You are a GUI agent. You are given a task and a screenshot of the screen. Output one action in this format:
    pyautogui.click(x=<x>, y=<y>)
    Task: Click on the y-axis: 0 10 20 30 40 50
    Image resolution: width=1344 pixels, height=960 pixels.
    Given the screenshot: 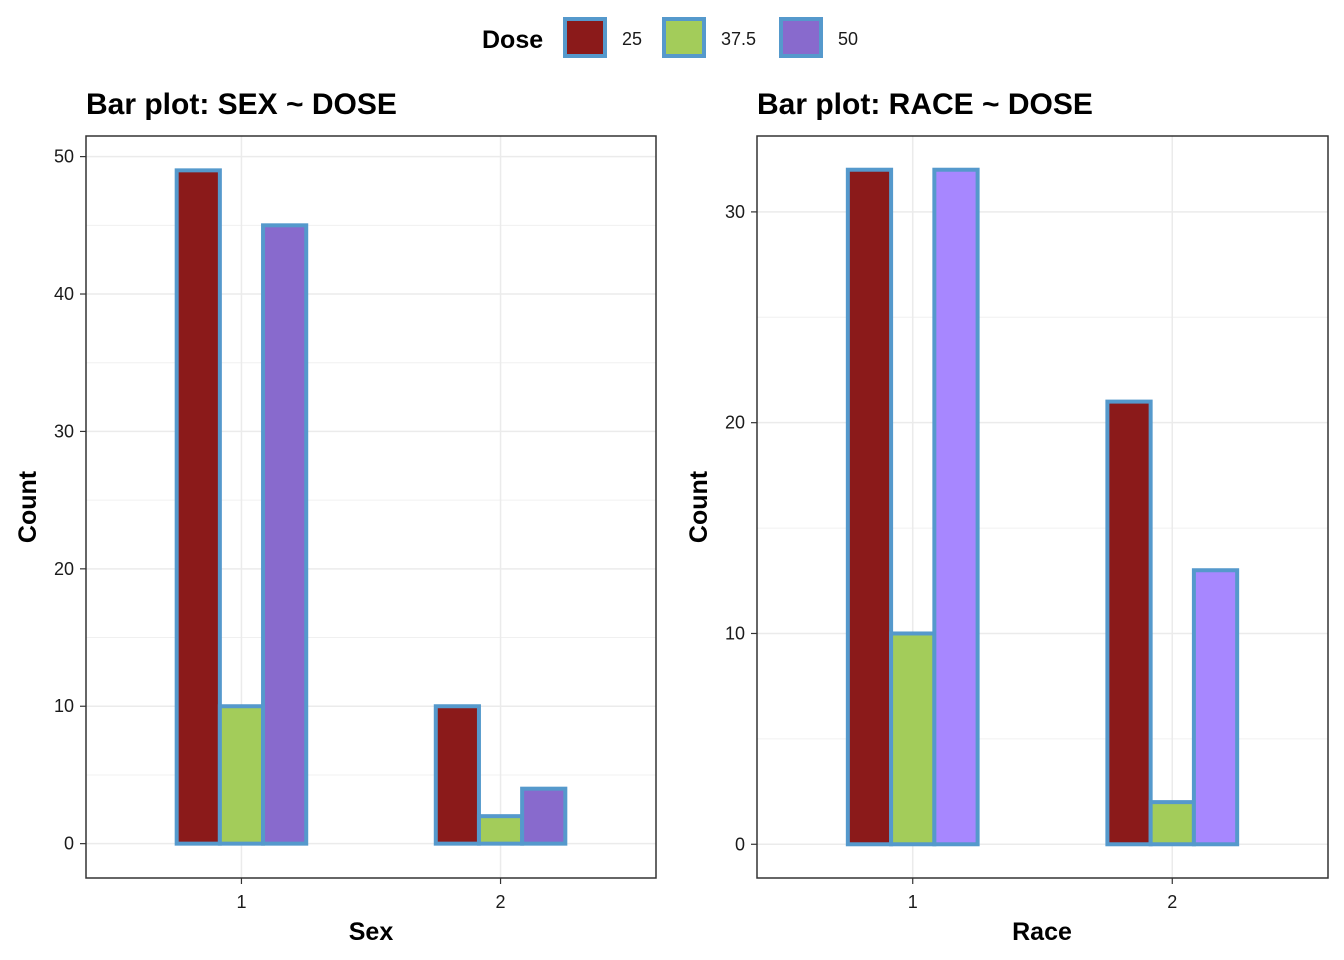 What is the action you would take?
    pyautogui.click(x=70, y=500)
    